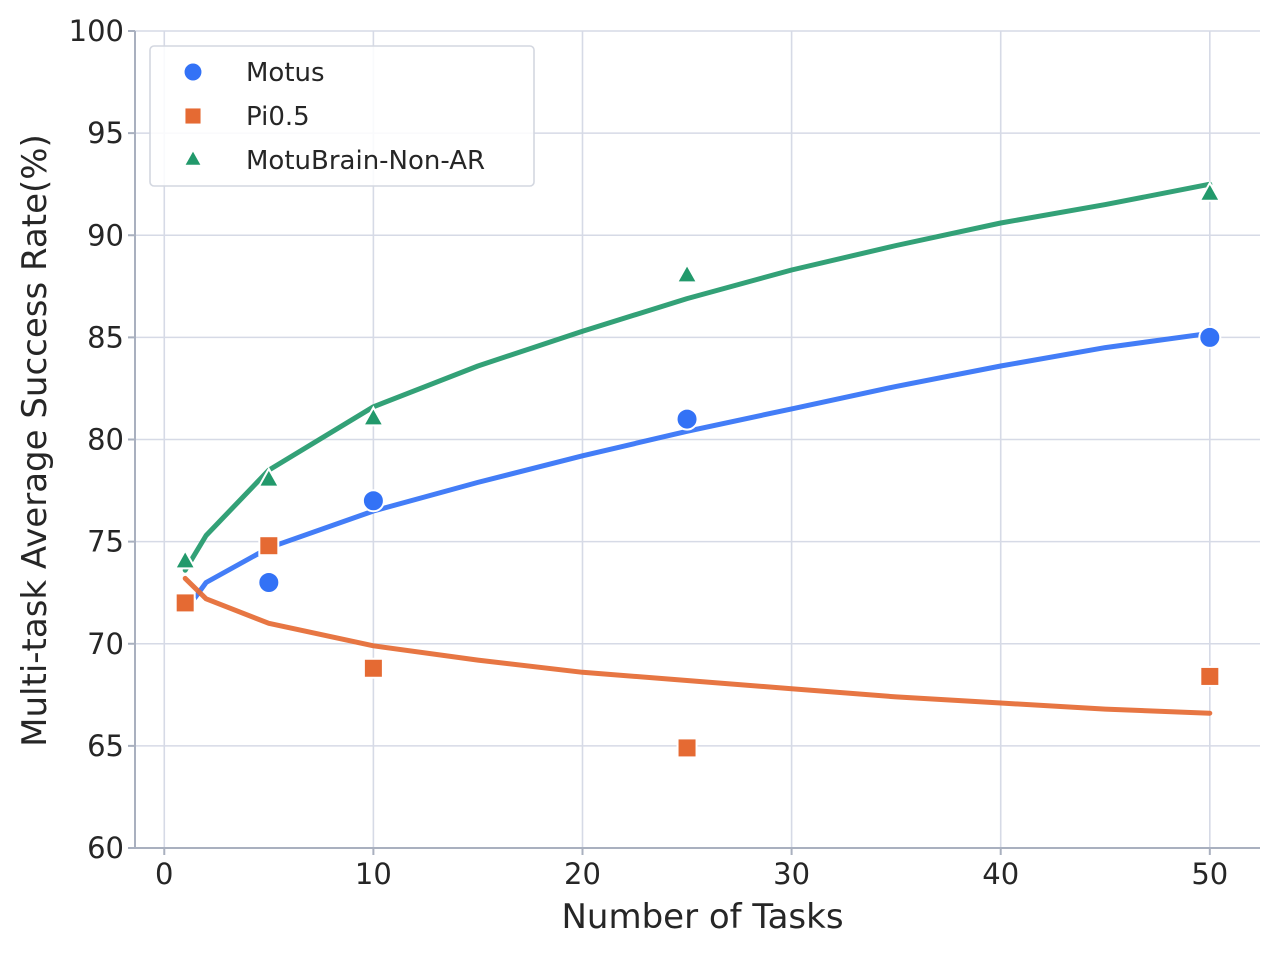 This screenshot has height=954, width=1278. What do you see at coordinates (373, 874) in the screenshot?
I see `x-tick-label: 10` at bounding box center [373, 874].